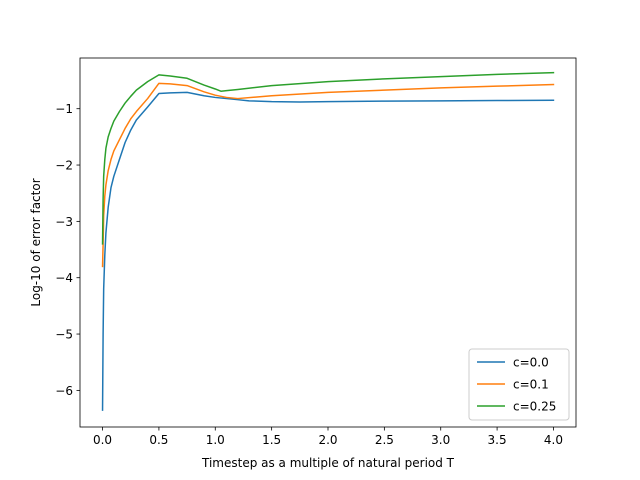  Describe the element at coordinates (64, 335) in the screenshot. I see `y-tick-label: −5` at that location.